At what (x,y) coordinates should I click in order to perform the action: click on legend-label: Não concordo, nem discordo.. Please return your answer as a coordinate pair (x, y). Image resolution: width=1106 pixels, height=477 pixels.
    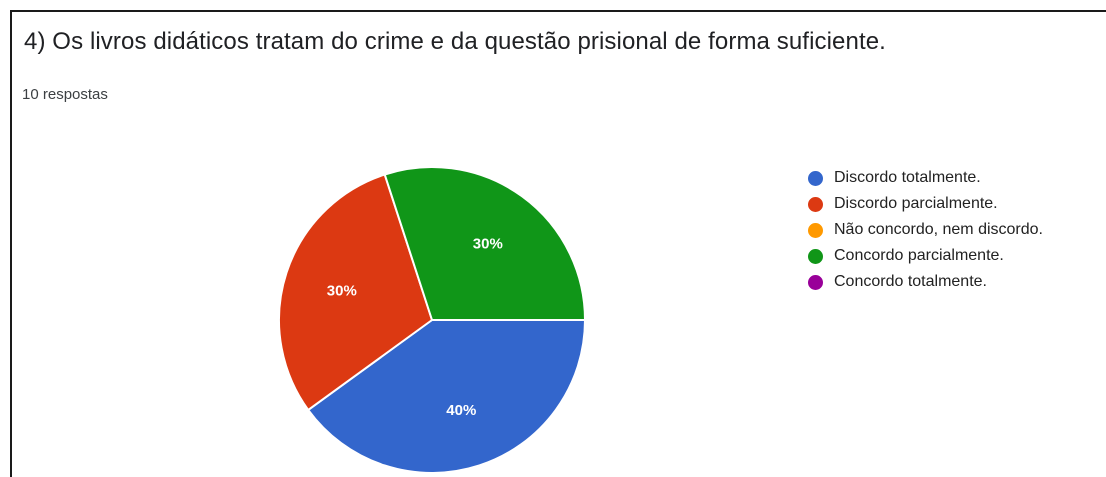
    Looking at the image, I should click on (938, 229).